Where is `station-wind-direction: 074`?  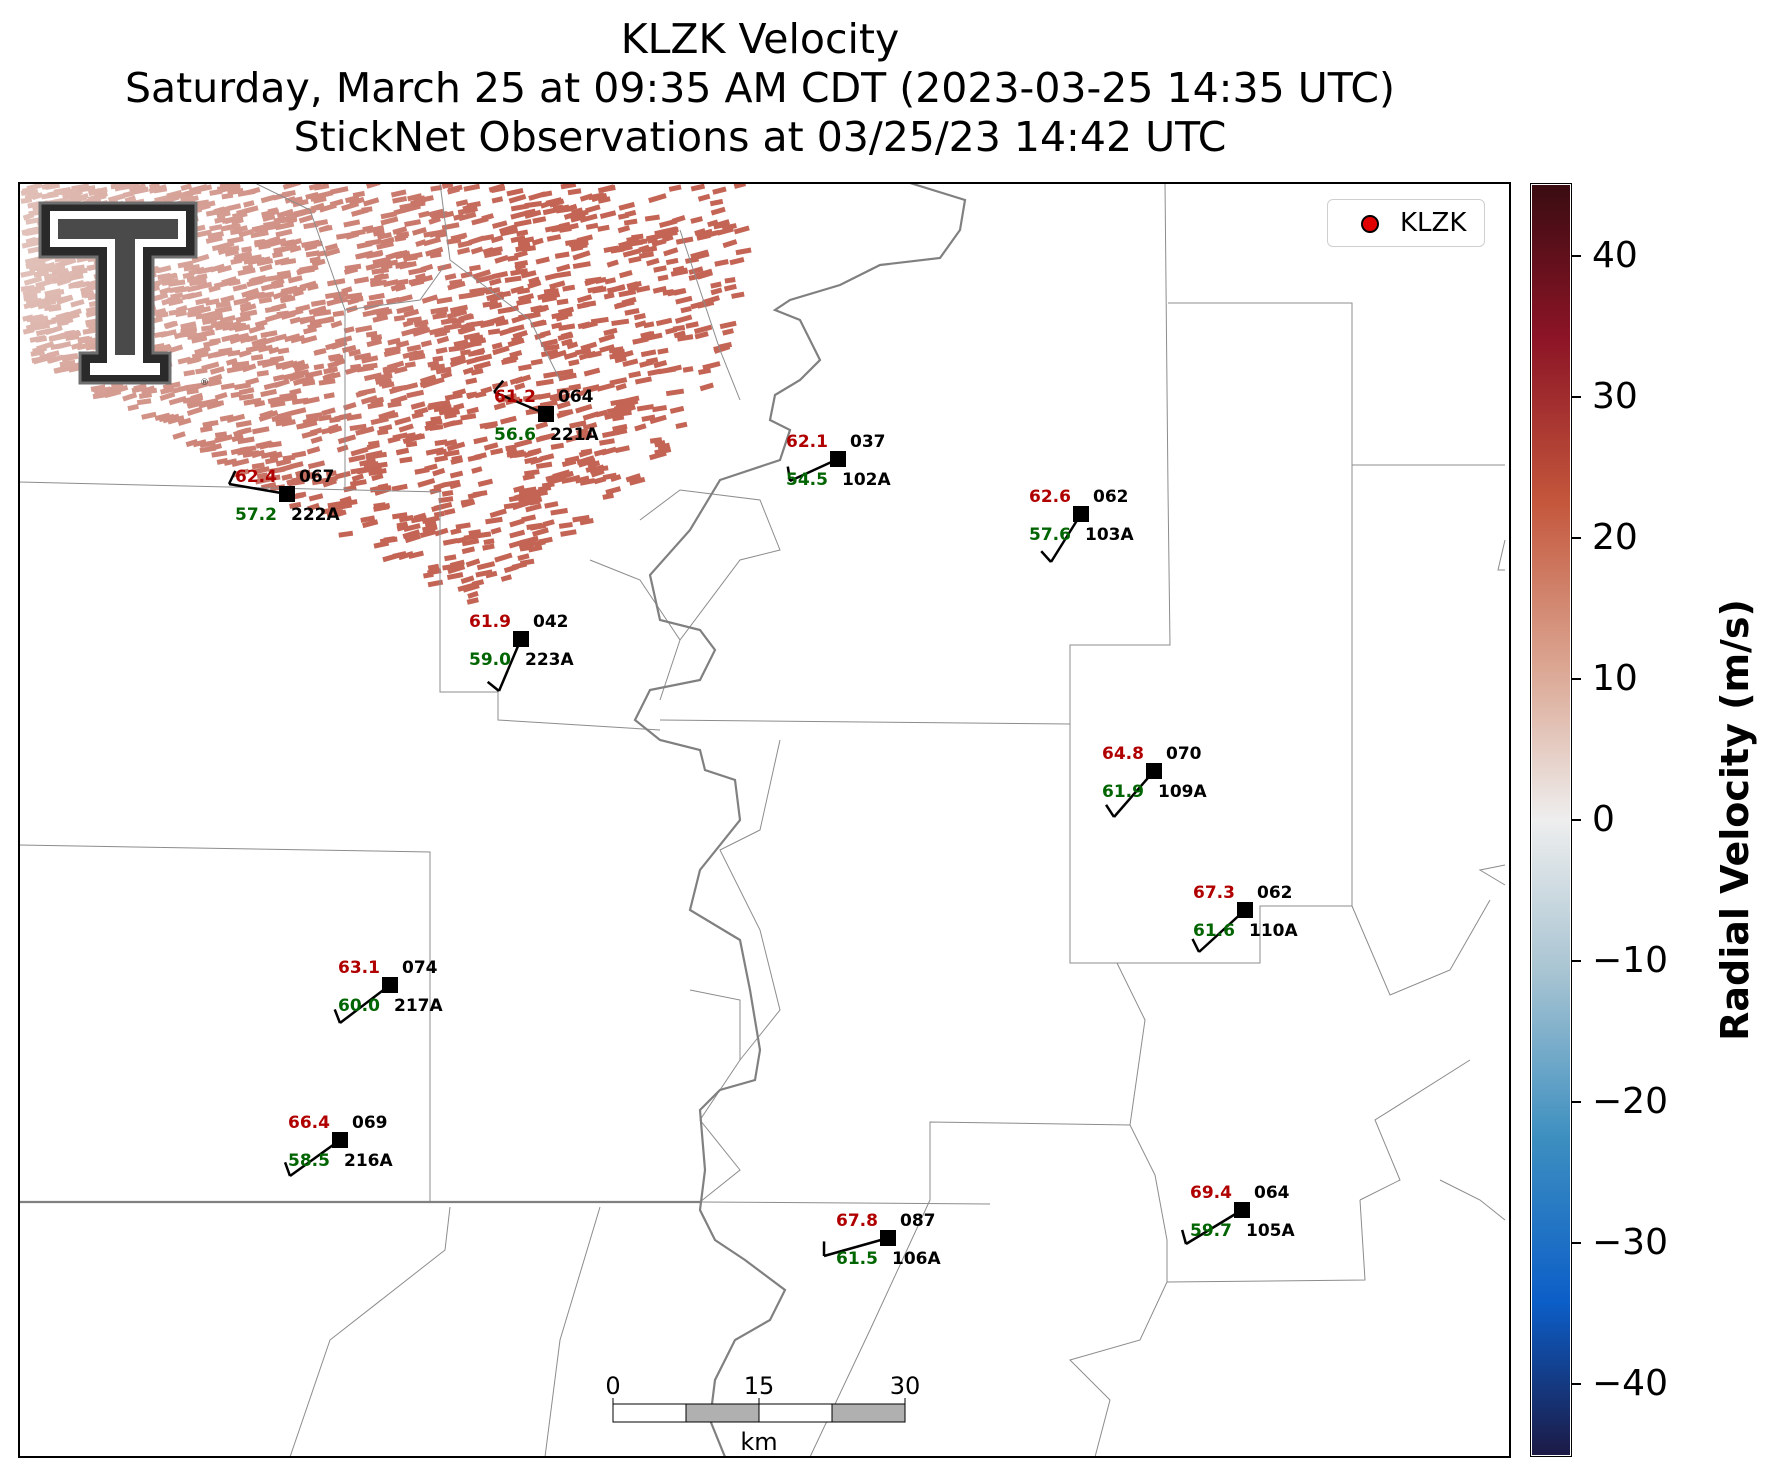
station-wind-direction: 074 is located at coordinates (420, 968).